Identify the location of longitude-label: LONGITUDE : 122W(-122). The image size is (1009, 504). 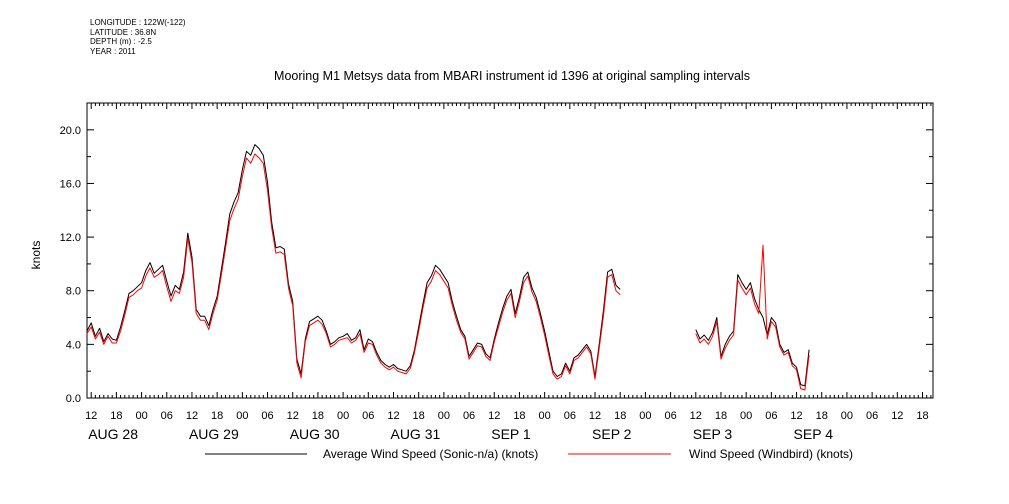
(138, 22).